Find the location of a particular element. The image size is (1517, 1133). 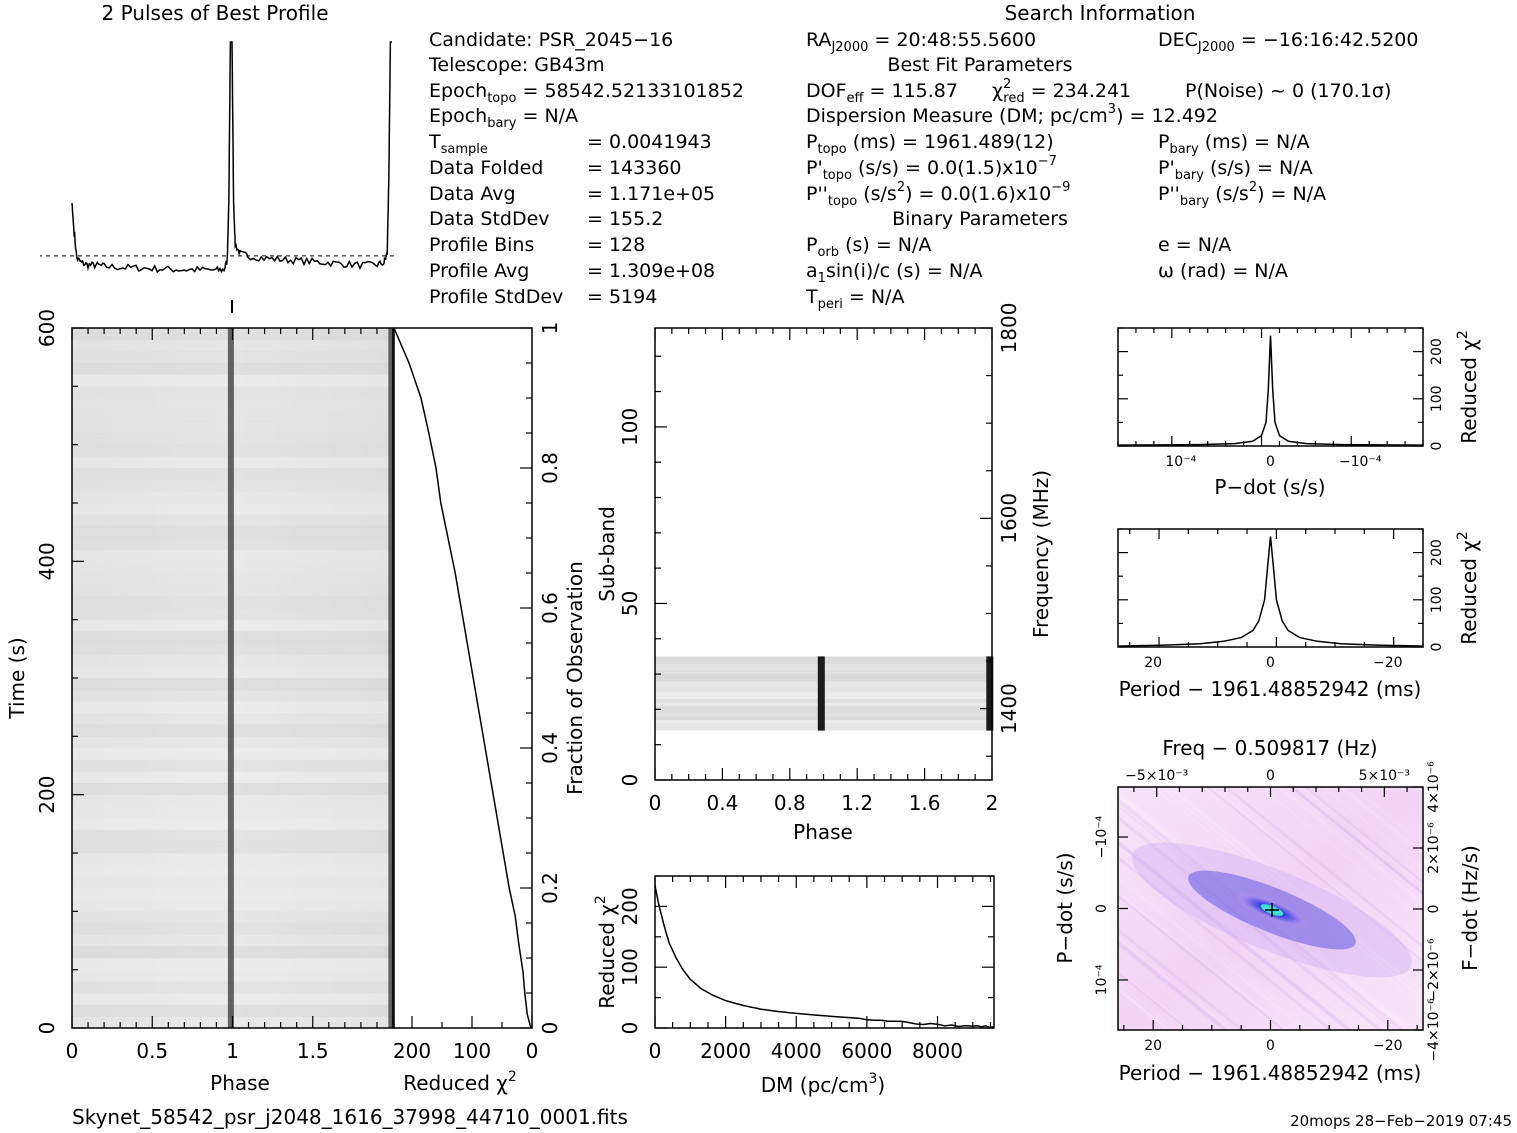

subband-ytick-label: 0 is located at coordinates (630, 780).